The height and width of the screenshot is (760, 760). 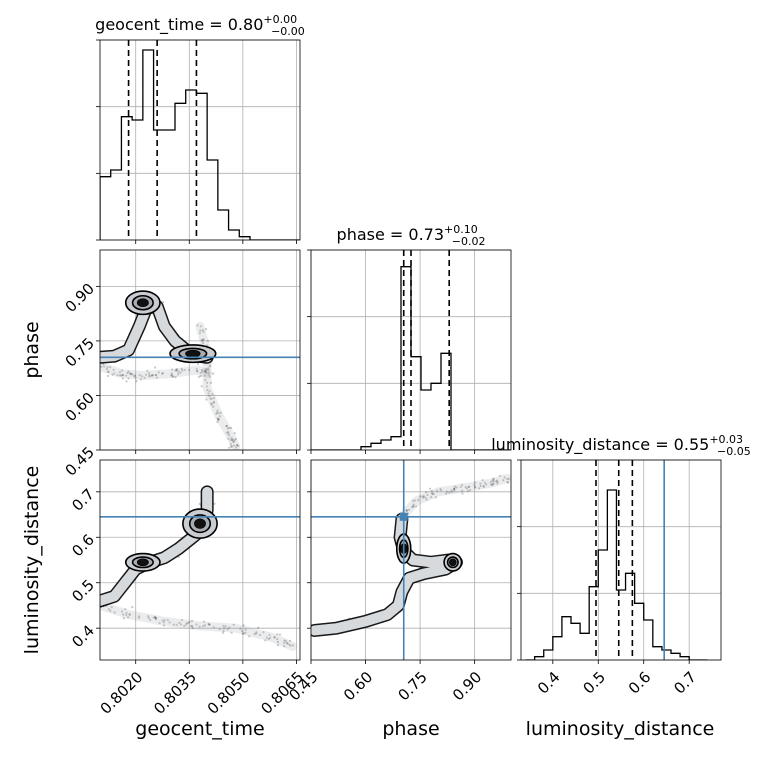 I want to click on tick-label-x: 0.5, so click(x=594, y=683).